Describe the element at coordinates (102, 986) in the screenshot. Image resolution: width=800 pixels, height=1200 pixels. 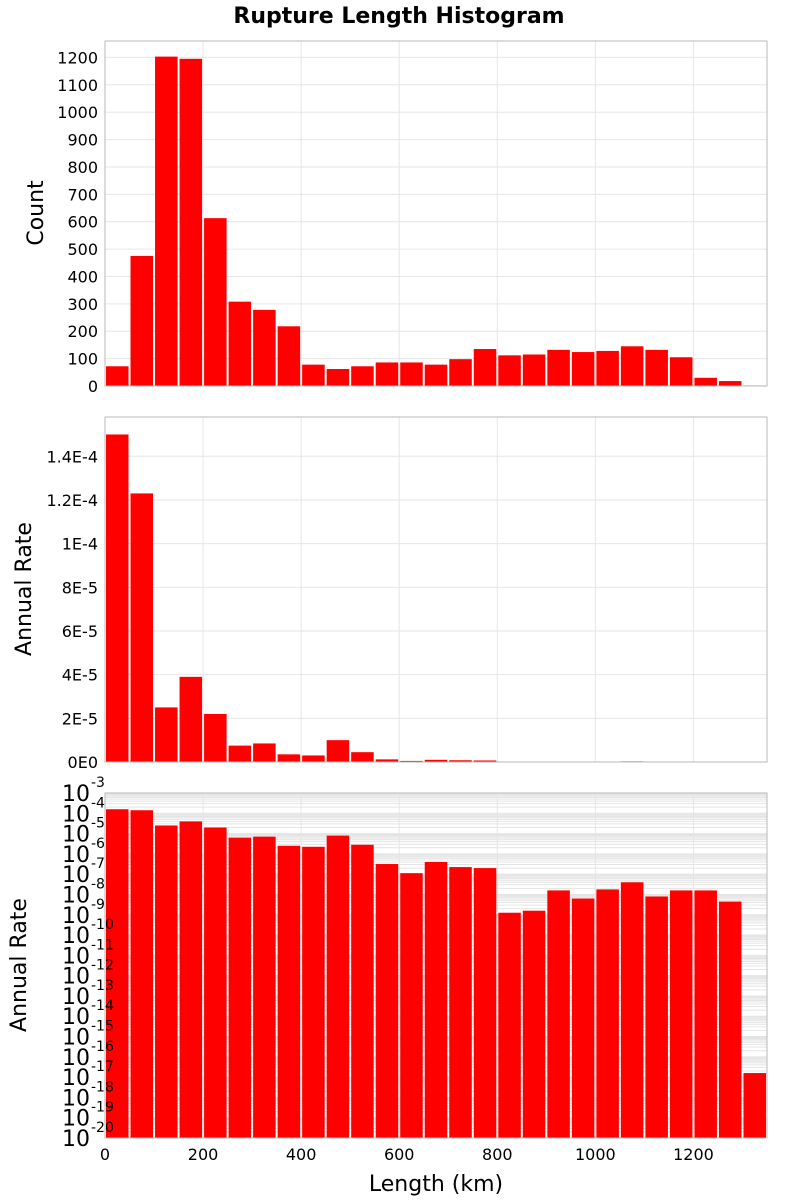
I see `y-tick-exponent: -13` at that location.